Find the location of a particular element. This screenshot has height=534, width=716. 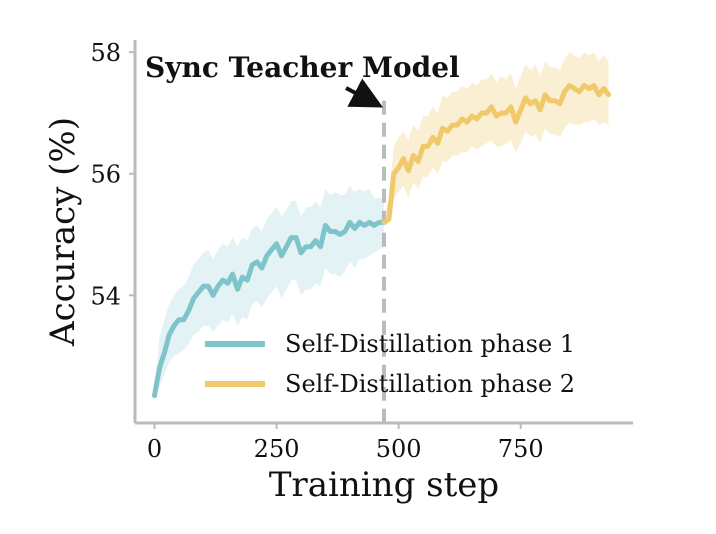

annotation-arrow is located at coordinates (364, 93).